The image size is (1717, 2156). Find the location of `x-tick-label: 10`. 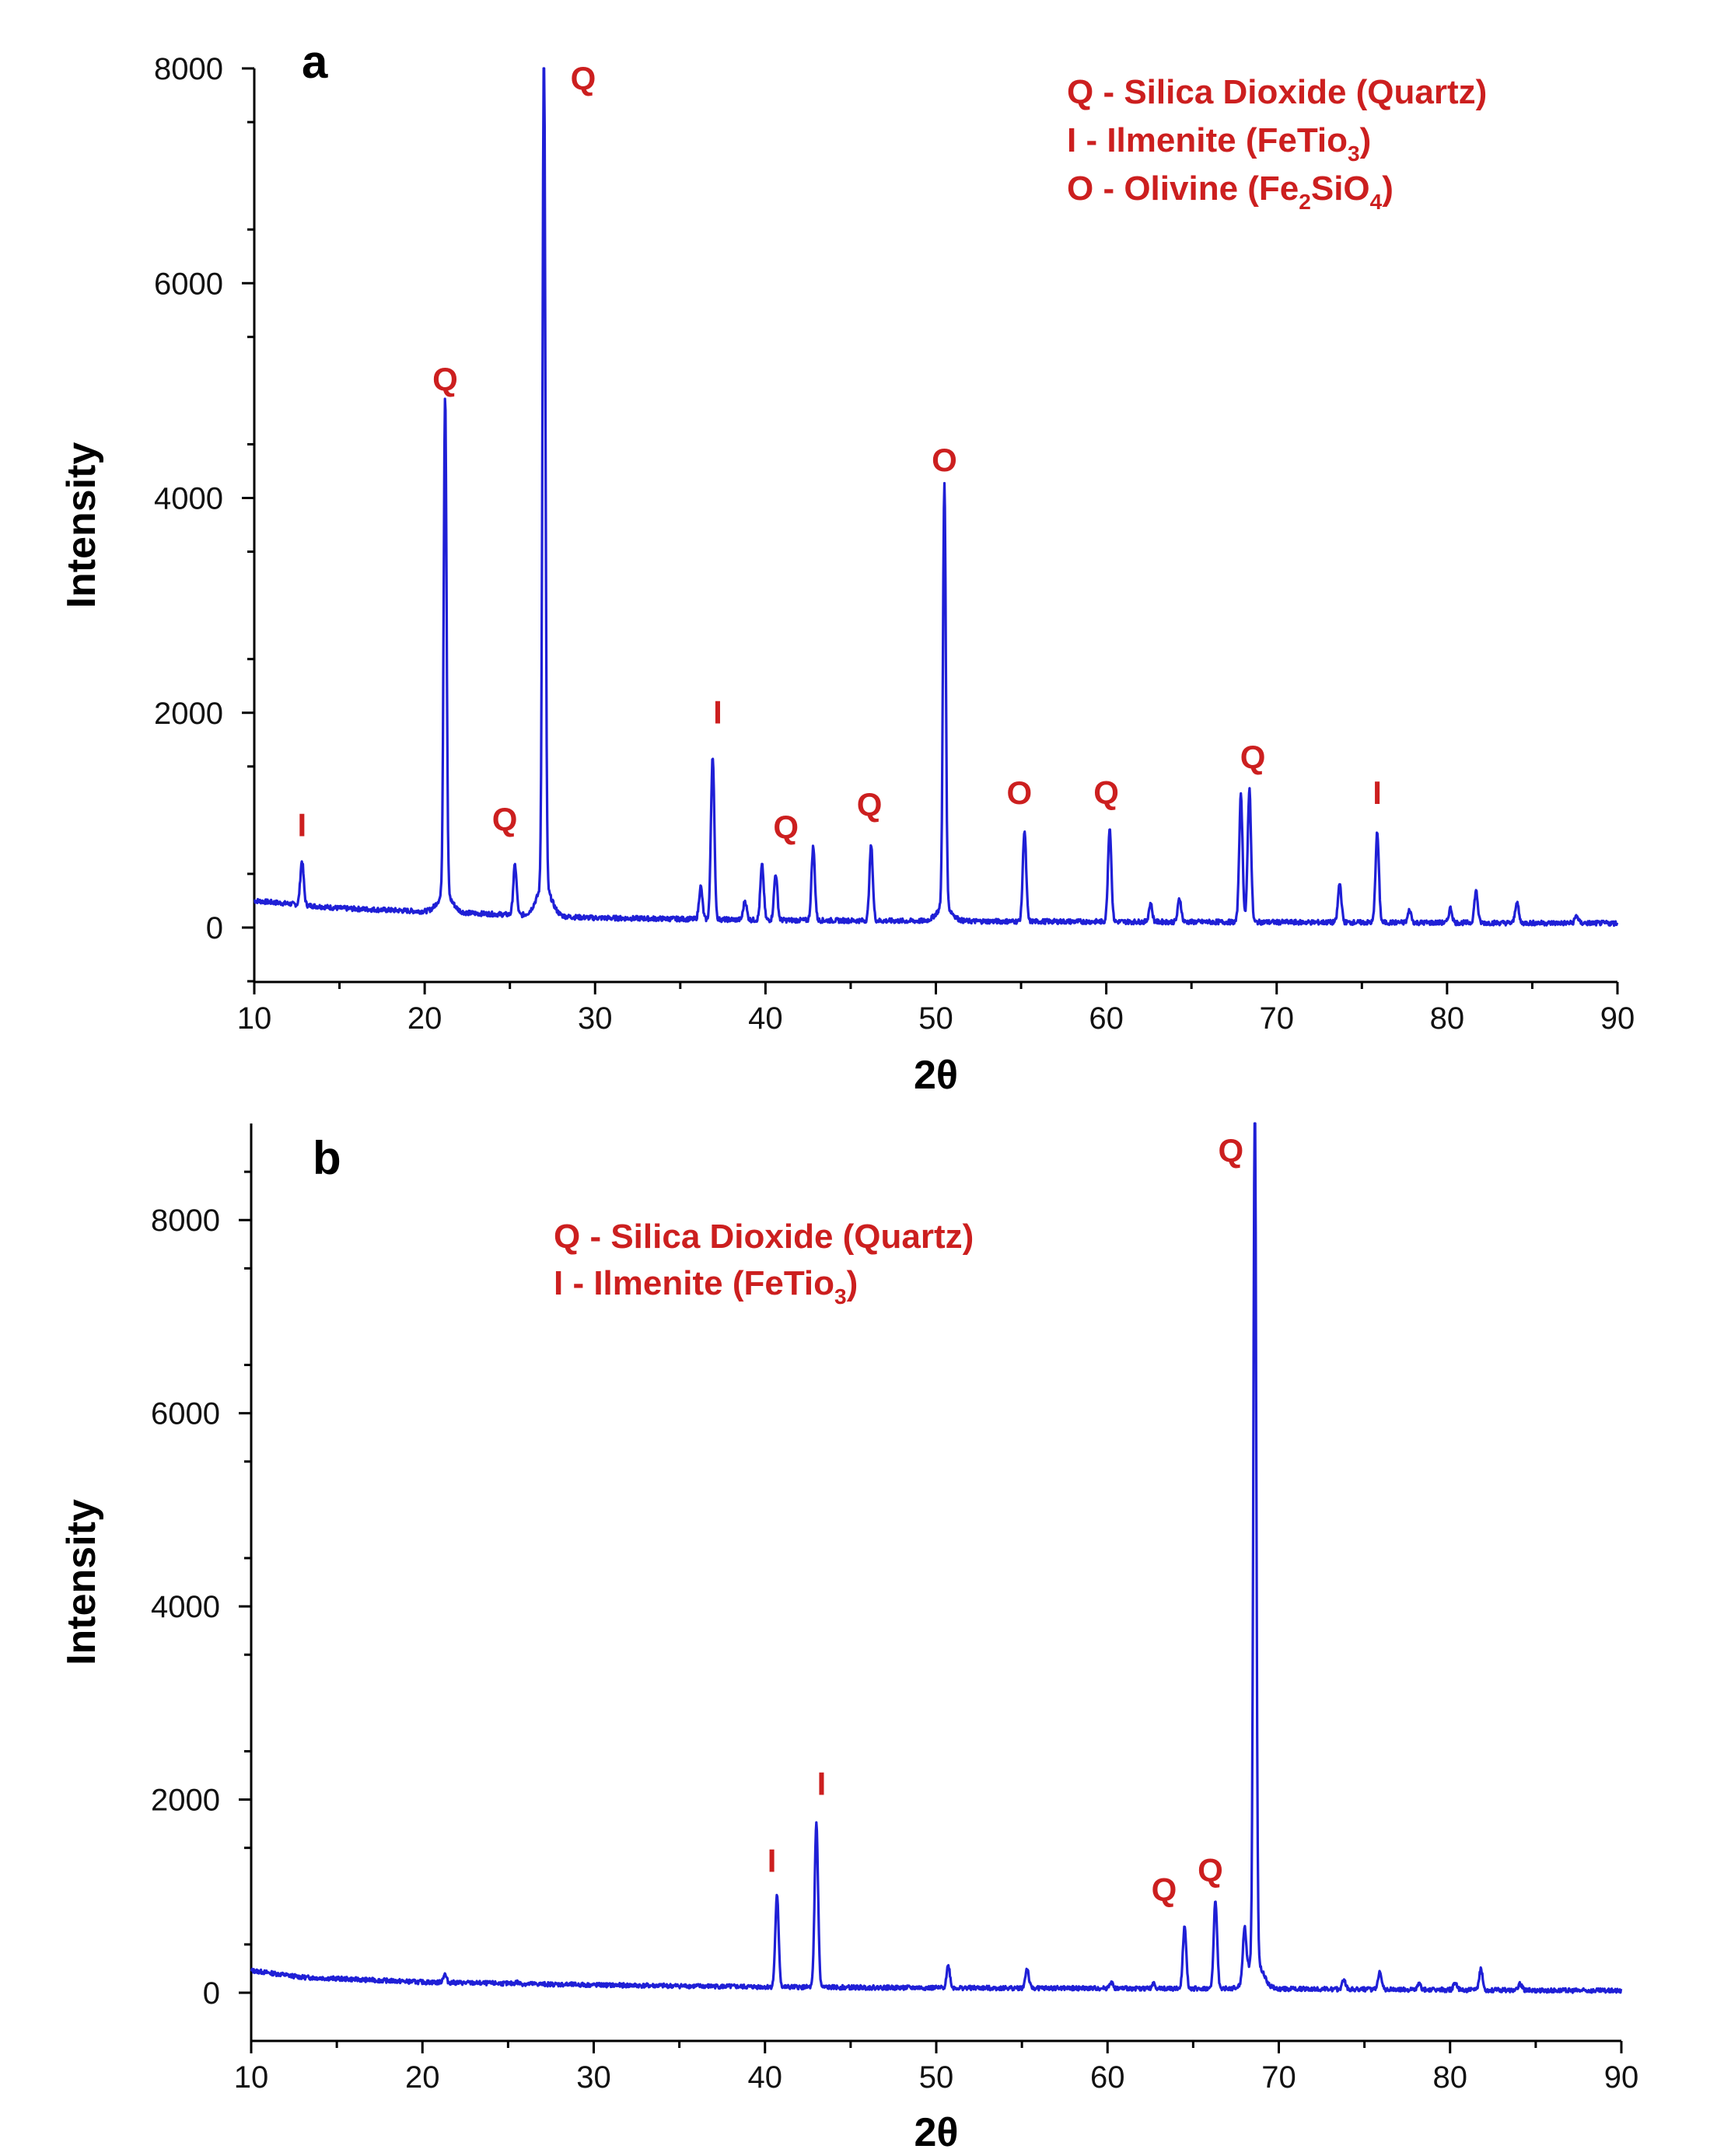

x-tick-label: 10 is located at coordinates (251, 2077).